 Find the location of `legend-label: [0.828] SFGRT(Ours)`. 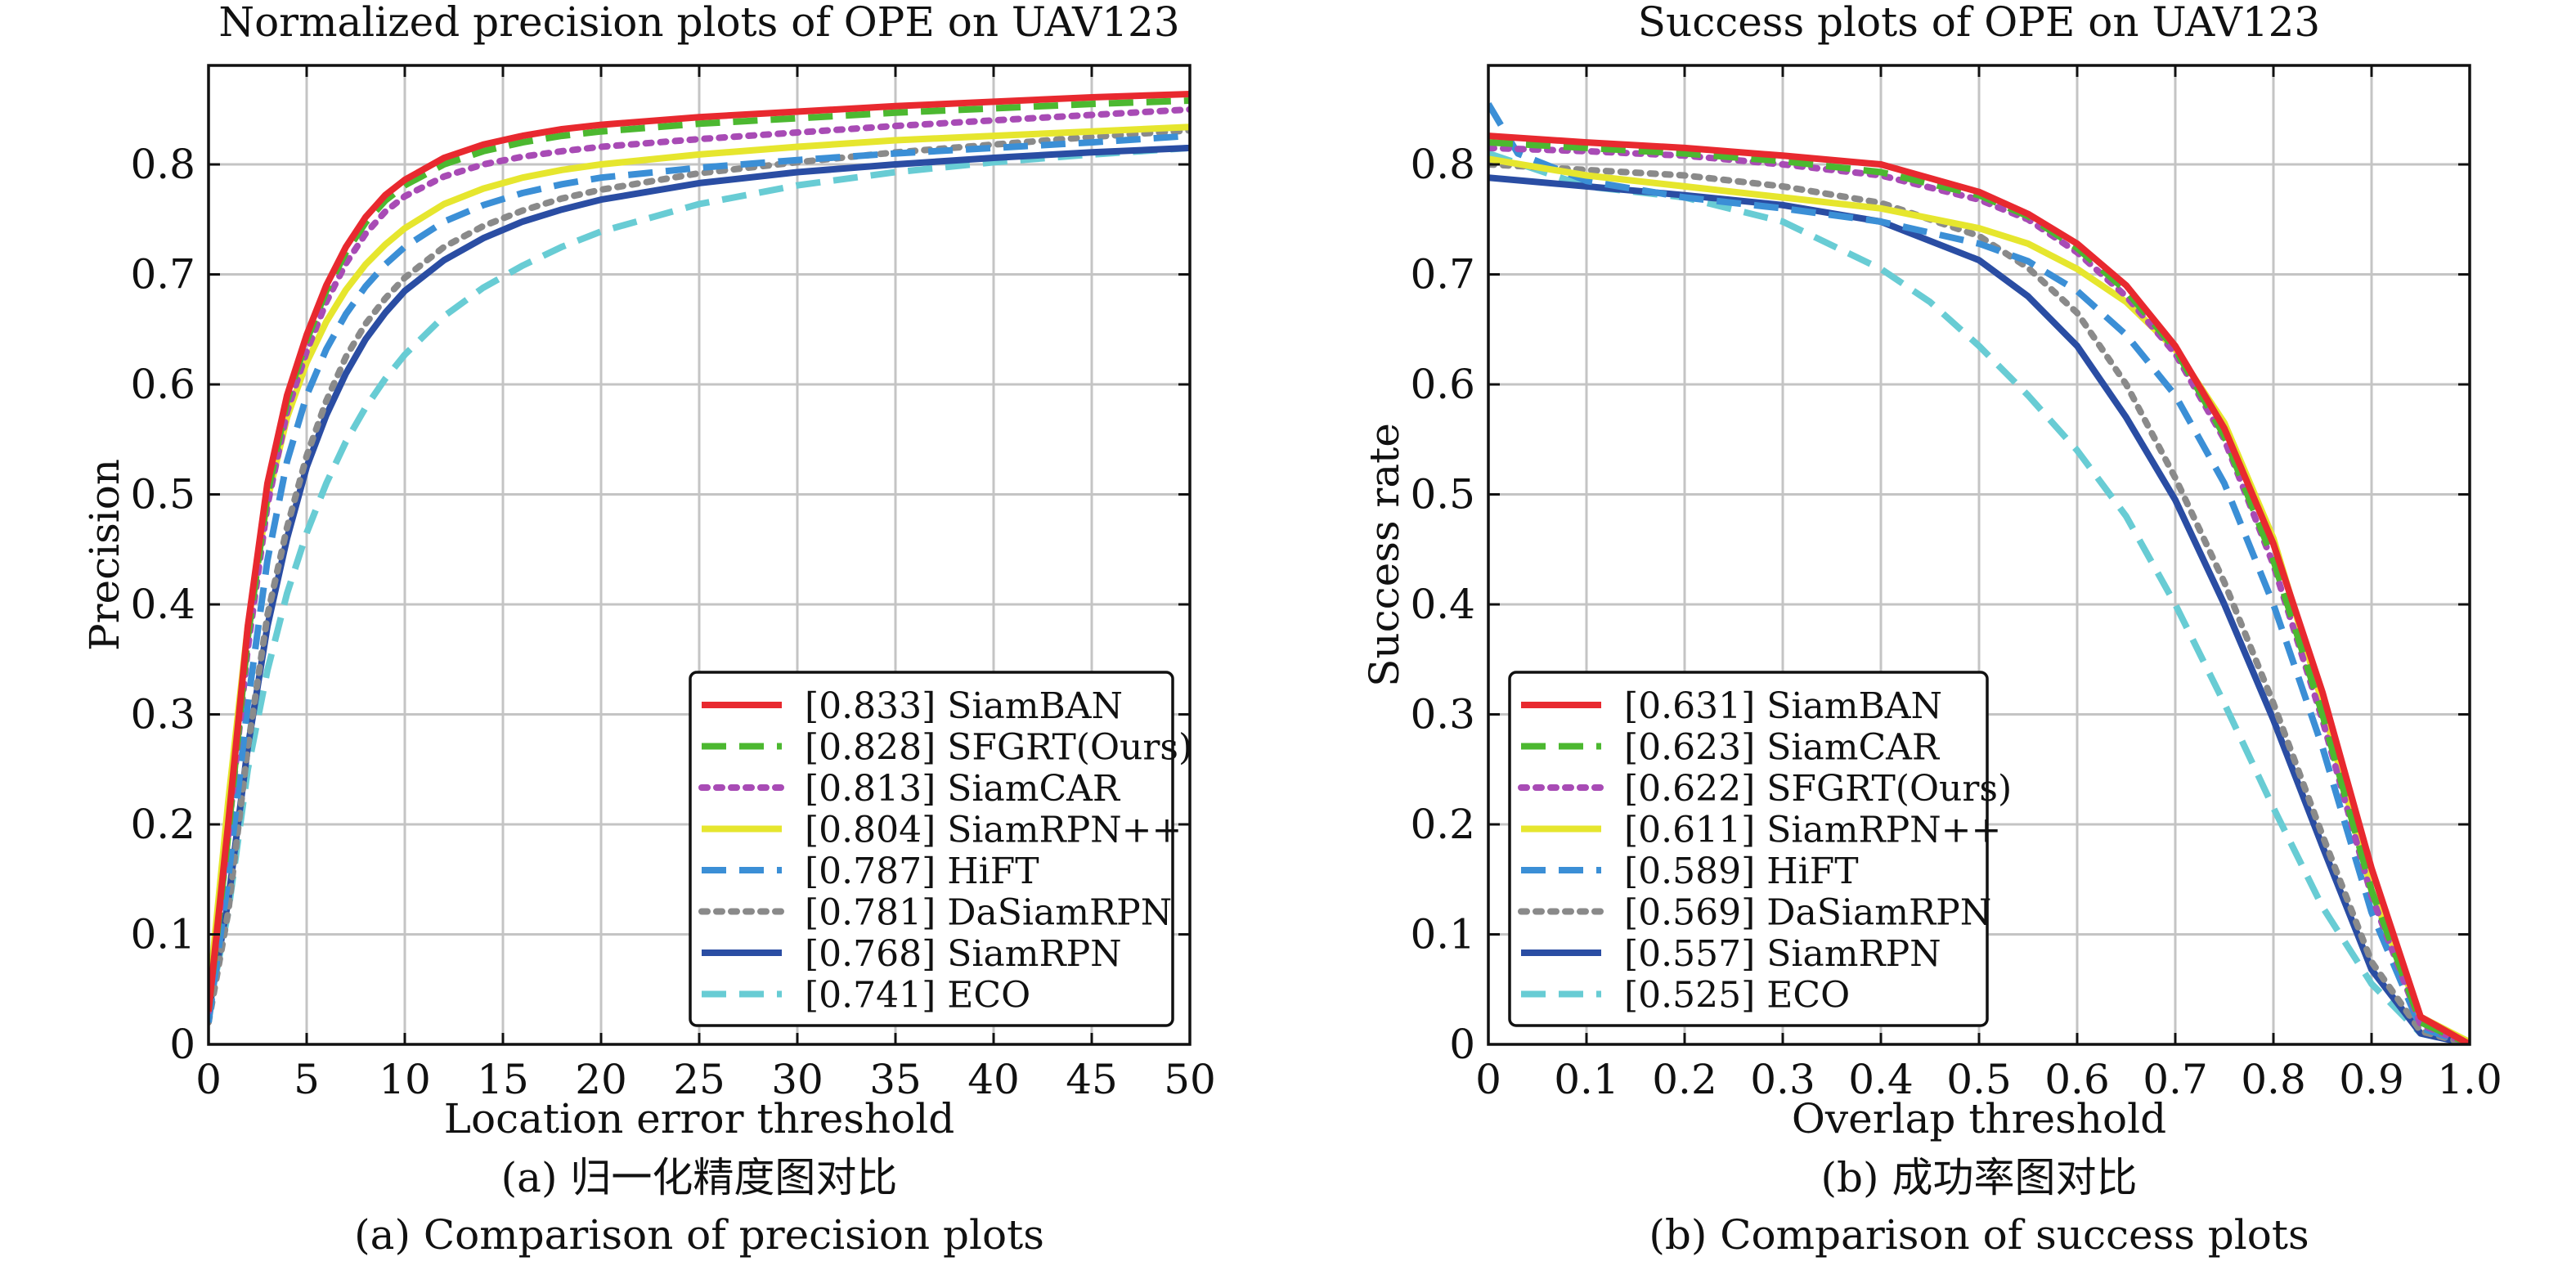

legend-label: [0.828] SFGRT(Ours) is located at coordinates (999, 748).